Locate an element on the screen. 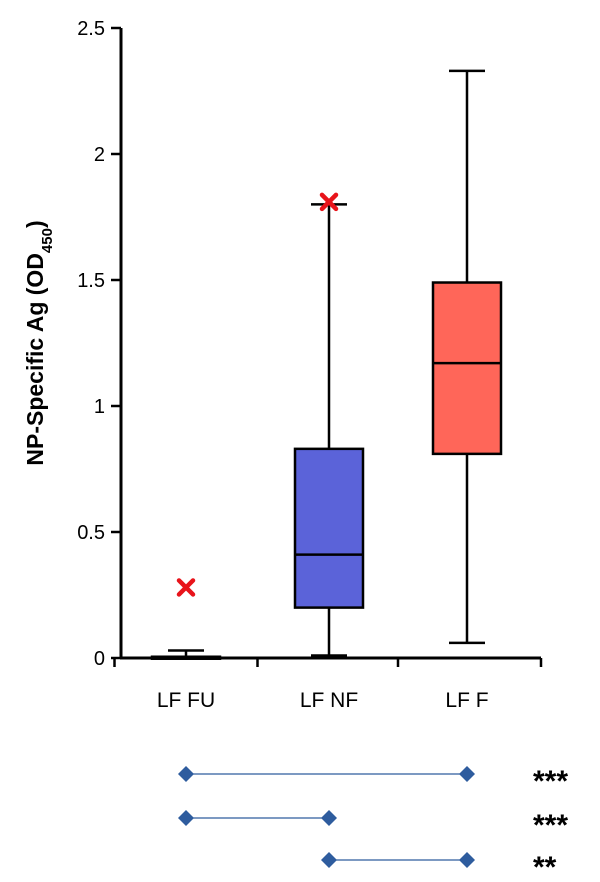 The height and width of the screenshot is (882, 600). category-label: LF F is located at coordinates (466, 700).